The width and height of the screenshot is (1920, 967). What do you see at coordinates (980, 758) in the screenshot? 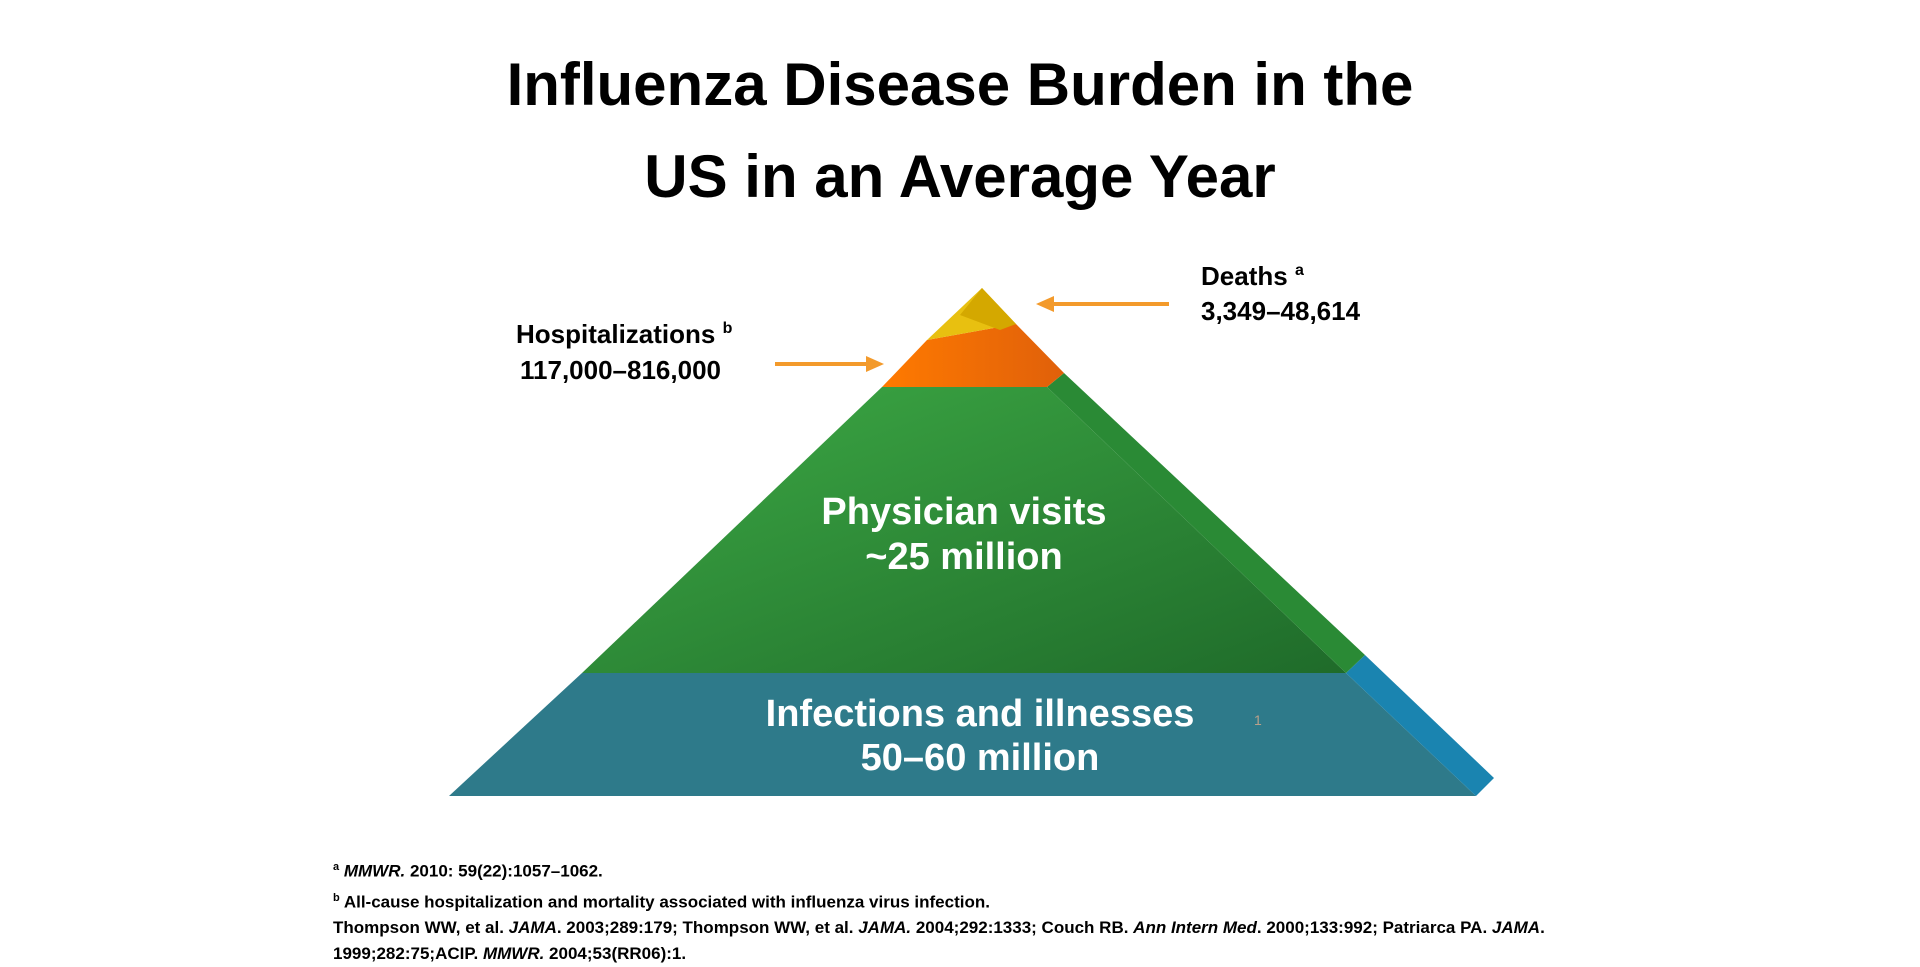
I see `tier-value: 50–60 million` at bounding box center [980, 758].